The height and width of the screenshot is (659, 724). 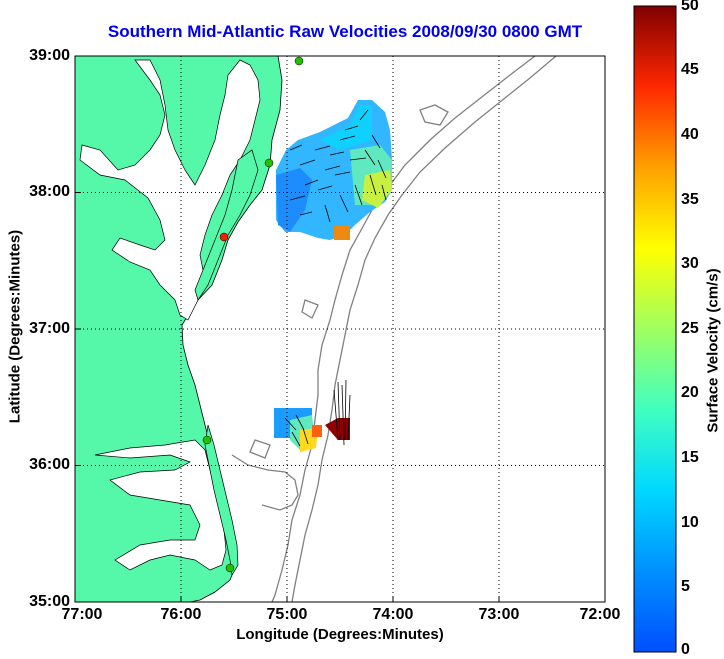 I want to click on colorbar-tick-label: 15, so click(x=690, y=457).